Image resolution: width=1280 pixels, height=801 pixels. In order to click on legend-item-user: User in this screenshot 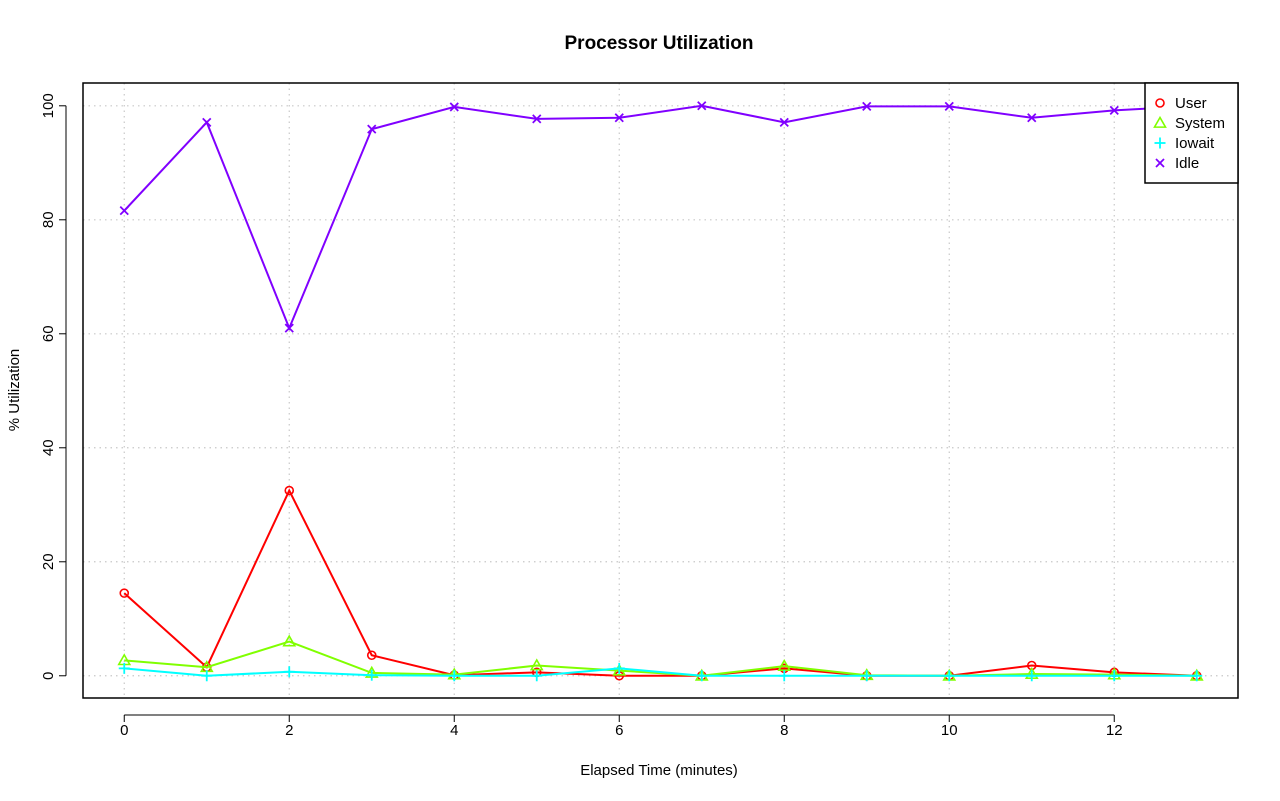, I will do `click(1181, 103)`.